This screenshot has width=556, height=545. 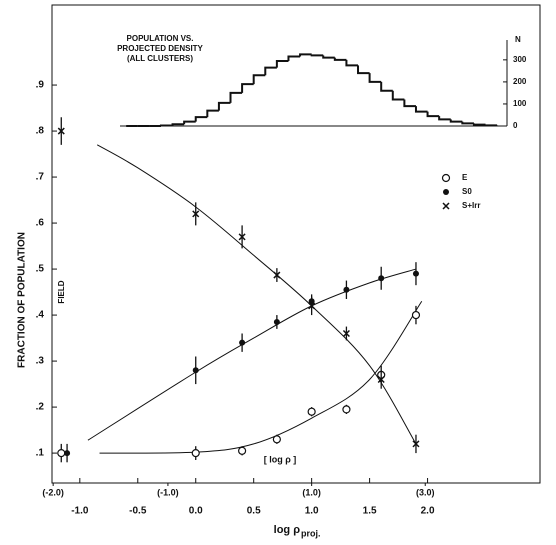 What do you see at coordinates (40, 407) in the screenshot?
I see `y-tick-label: .2` at bounding box center [40, 407].